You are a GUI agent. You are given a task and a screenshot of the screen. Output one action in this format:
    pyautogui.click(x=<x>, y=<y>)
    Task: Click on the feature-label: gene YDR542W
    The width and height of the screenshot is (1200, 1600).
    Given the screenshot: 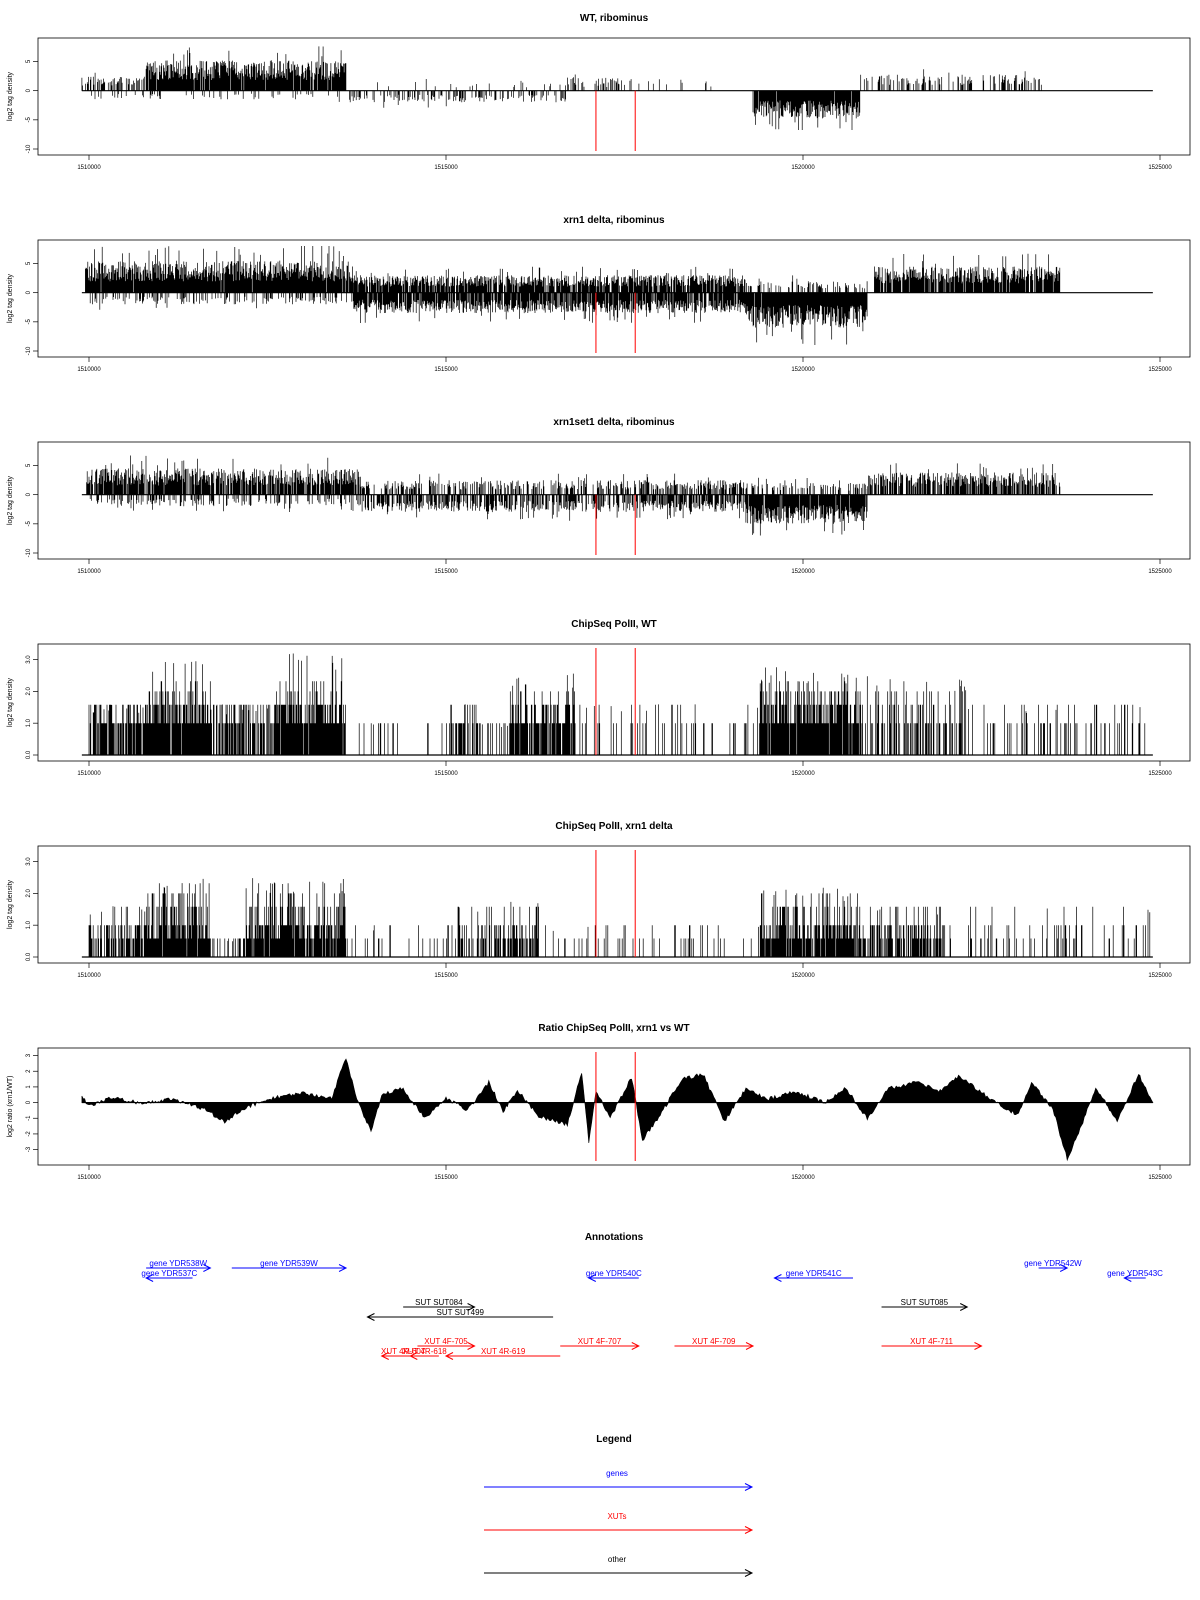 What is the action you would take?
    pyautogui.click(x=1053, y=1263)
    